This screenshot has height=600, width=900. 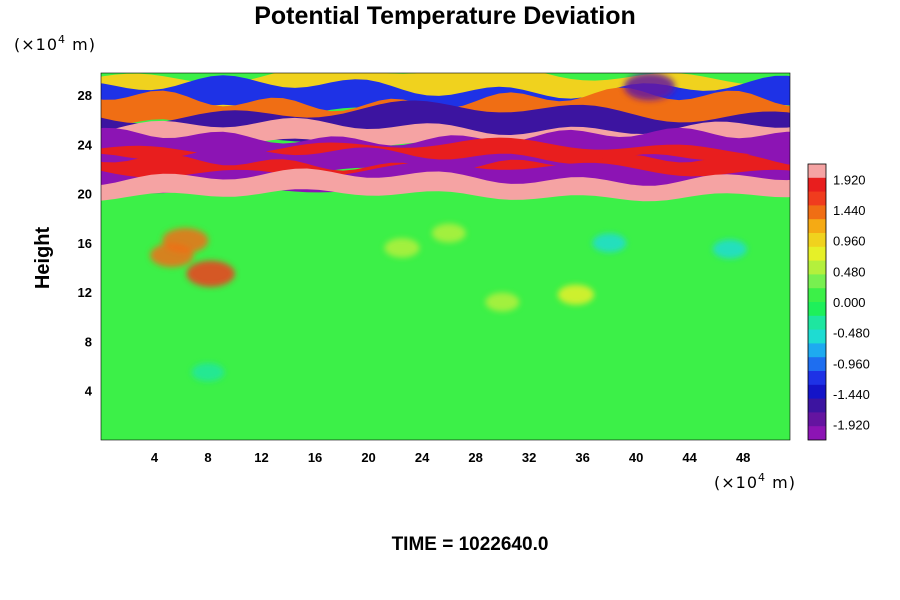 What do you see at coordinates (851, 333) in the screenshot?
I see `colorbar-tick-label: -0.480` at bounding box center [851, 333].